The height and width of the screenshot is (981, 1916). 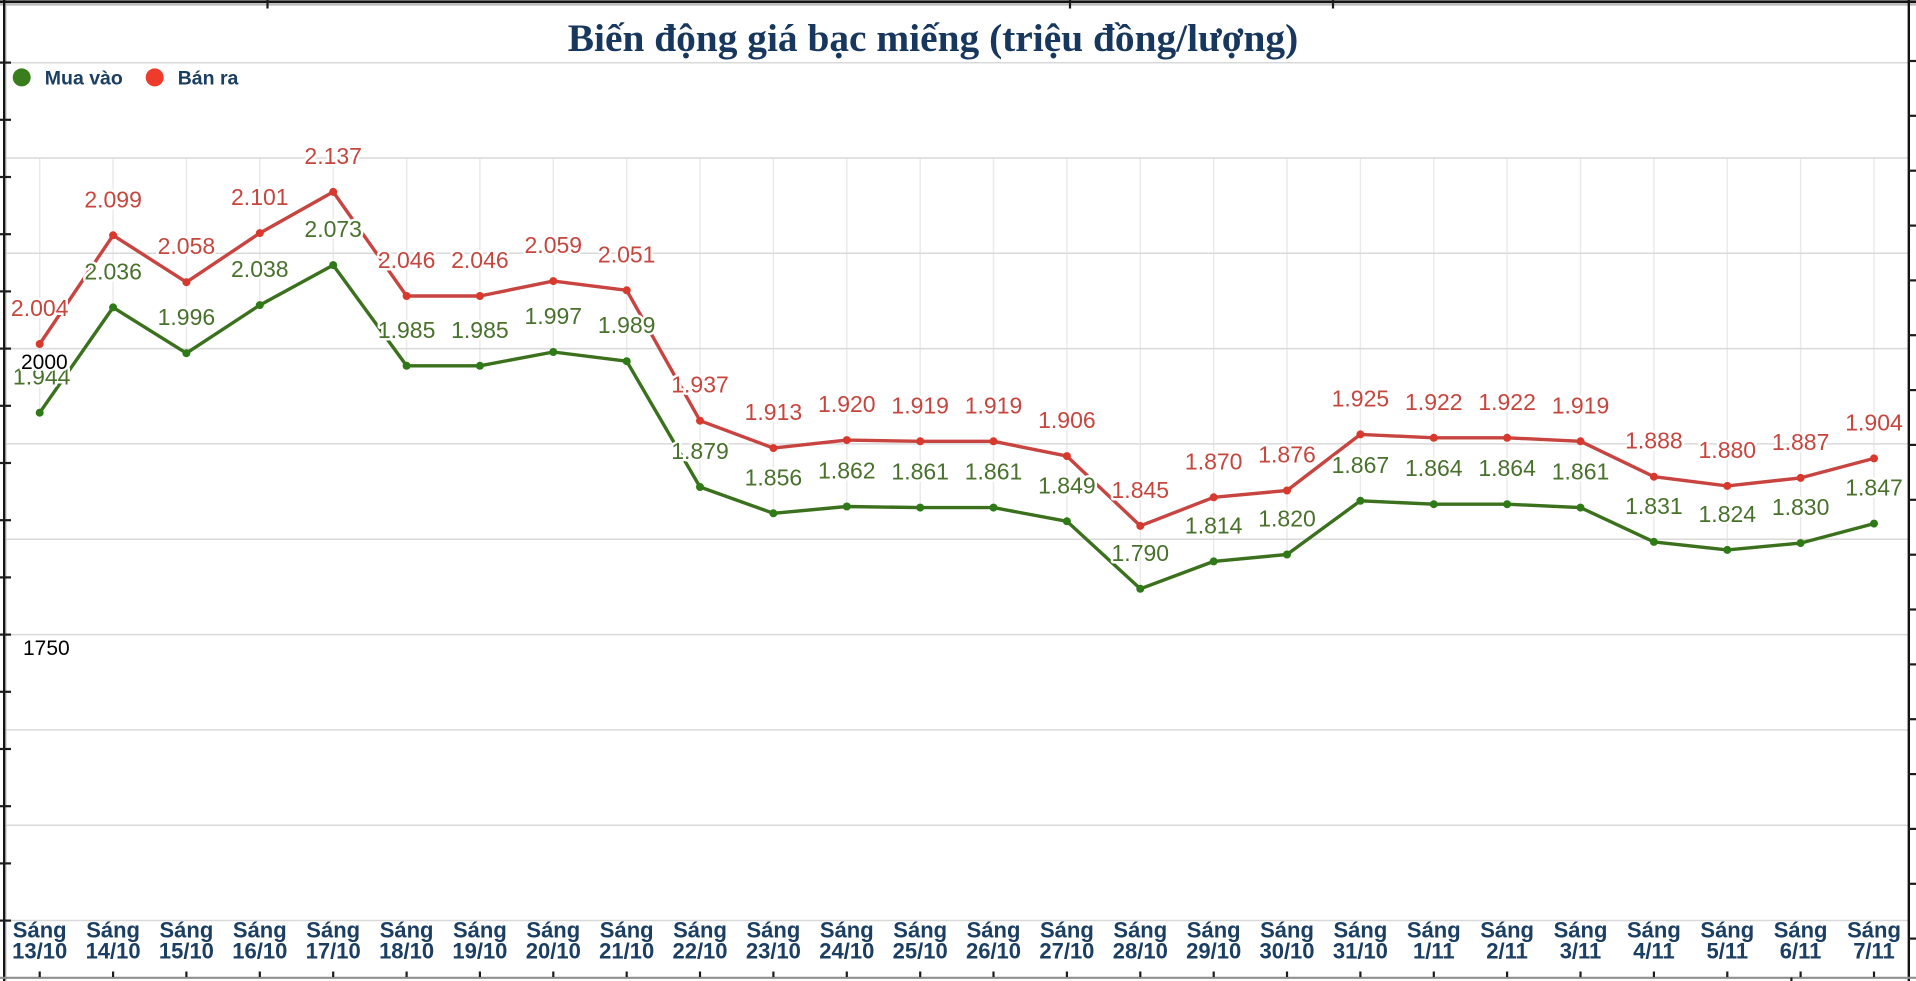 I want to click on svg-text: 31/10, so click(x=1360, y=951).